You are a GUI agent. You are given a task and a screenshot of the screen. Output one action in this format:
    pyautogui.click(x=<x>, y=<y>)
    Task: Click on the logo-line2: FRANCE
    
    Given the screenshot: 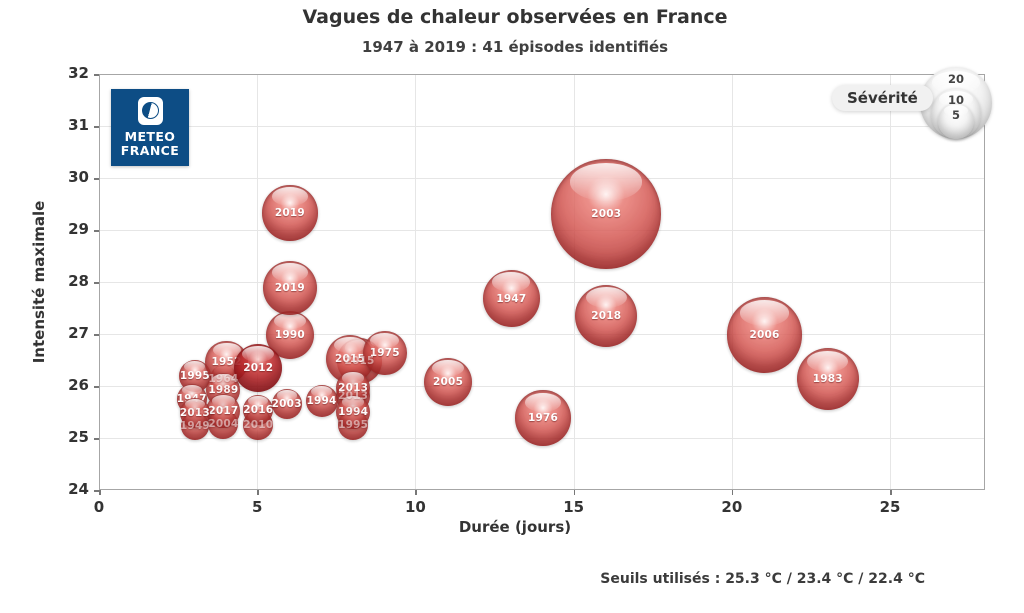 What is the action you would take?
    pyautogui.click(x=150, y=150)
    